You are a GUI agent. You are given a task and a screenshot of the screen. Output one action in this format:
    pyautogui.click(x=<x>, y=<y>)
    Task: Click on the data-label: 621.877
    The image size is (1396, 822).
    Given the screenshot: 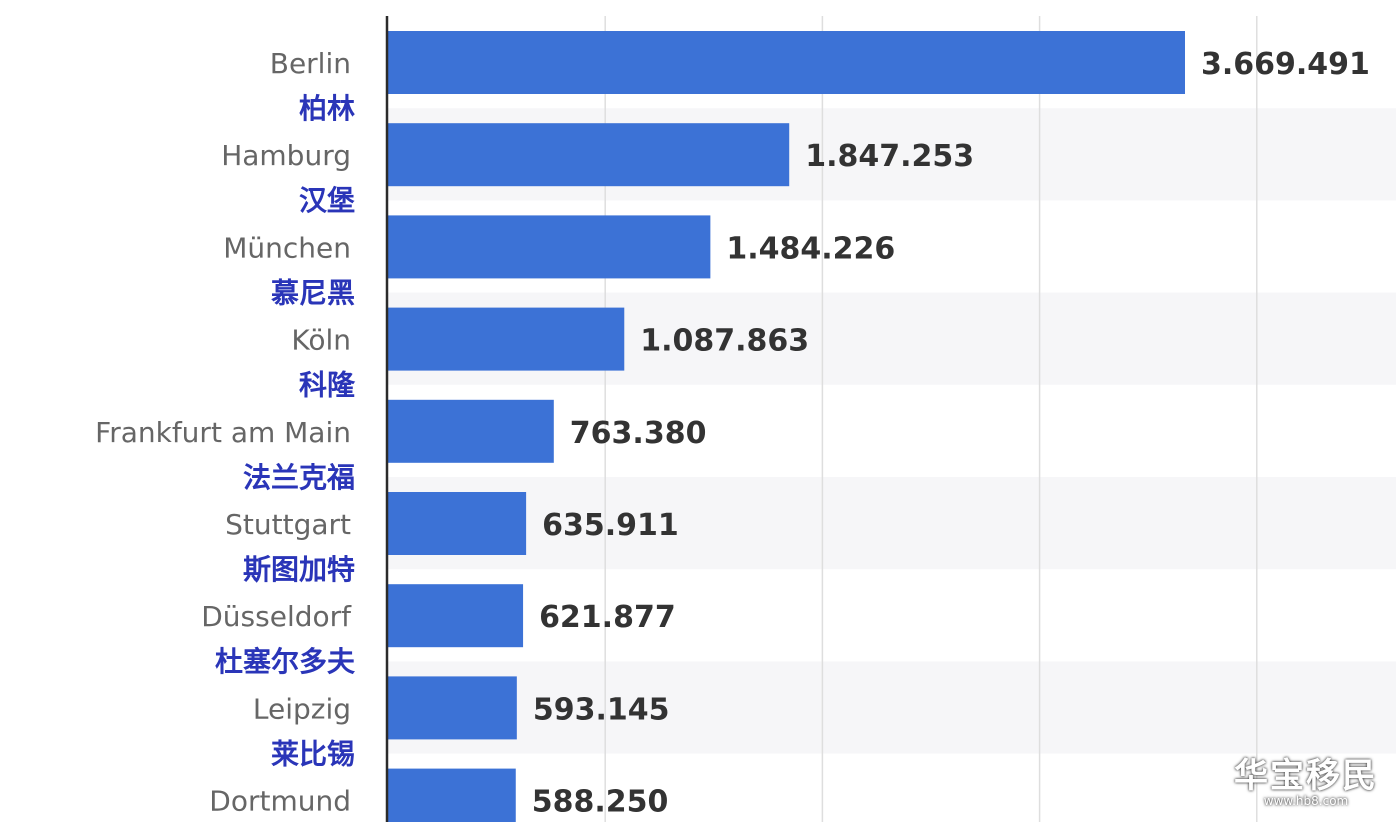 What is the action you would take?
    pyautogui.click(x=607, y=617)
    